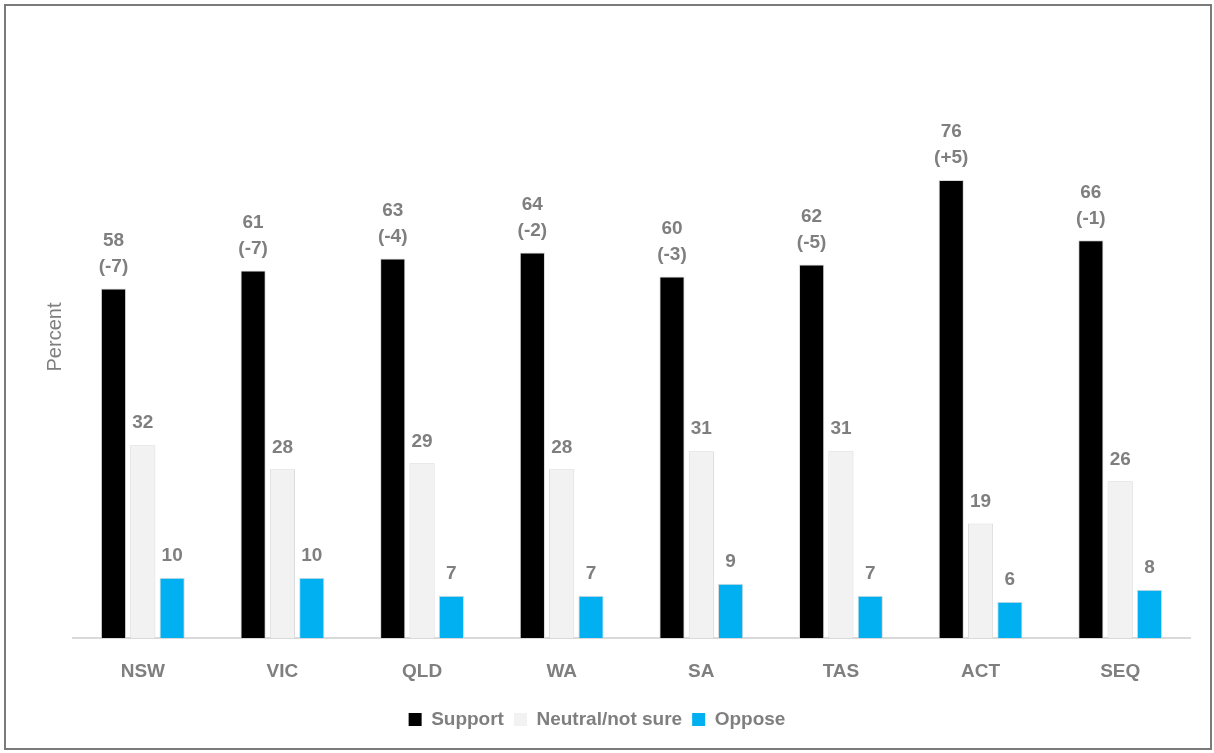 The width and height of the screenshot is (1214, 753). Describe the element at coordinates (113, 252) in the screenshot. I see `data-label: 58 (-7)` at that location.